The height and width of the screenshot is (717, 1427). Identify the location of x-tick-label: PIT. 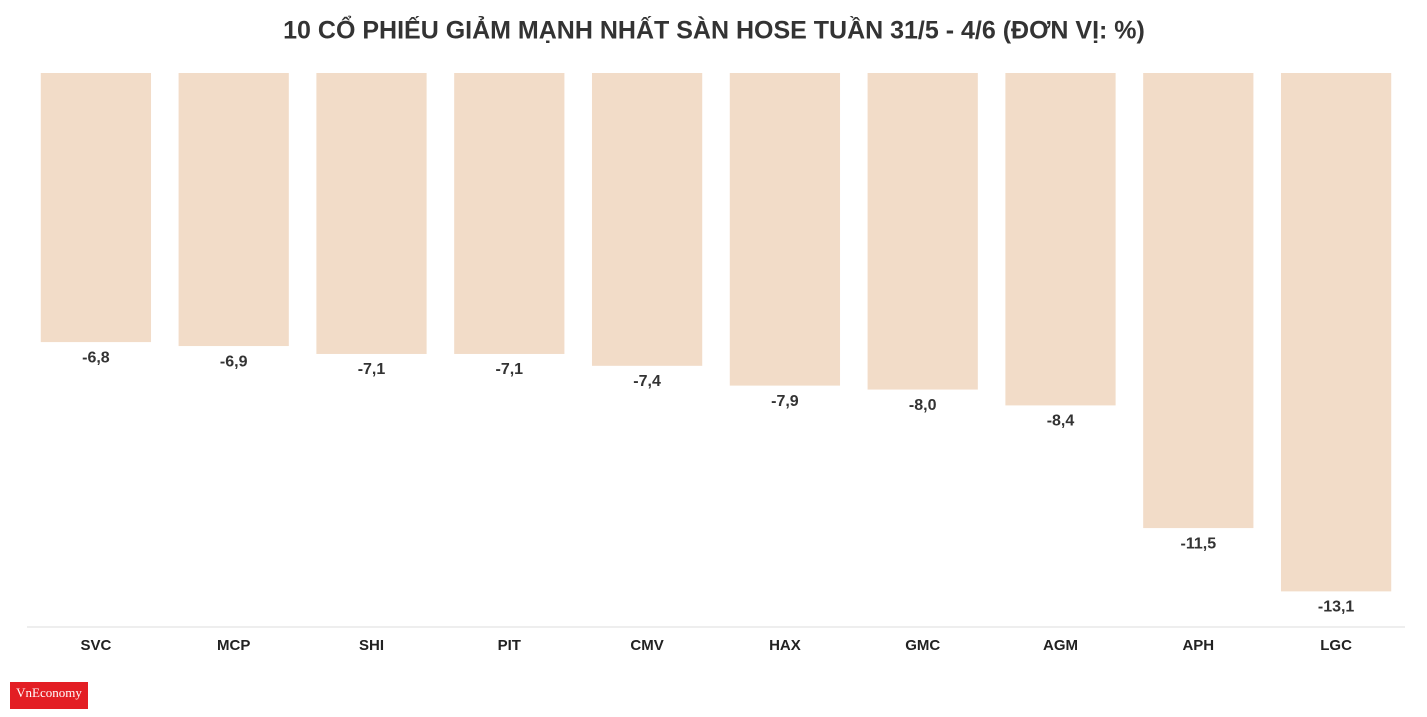
(509, 645).